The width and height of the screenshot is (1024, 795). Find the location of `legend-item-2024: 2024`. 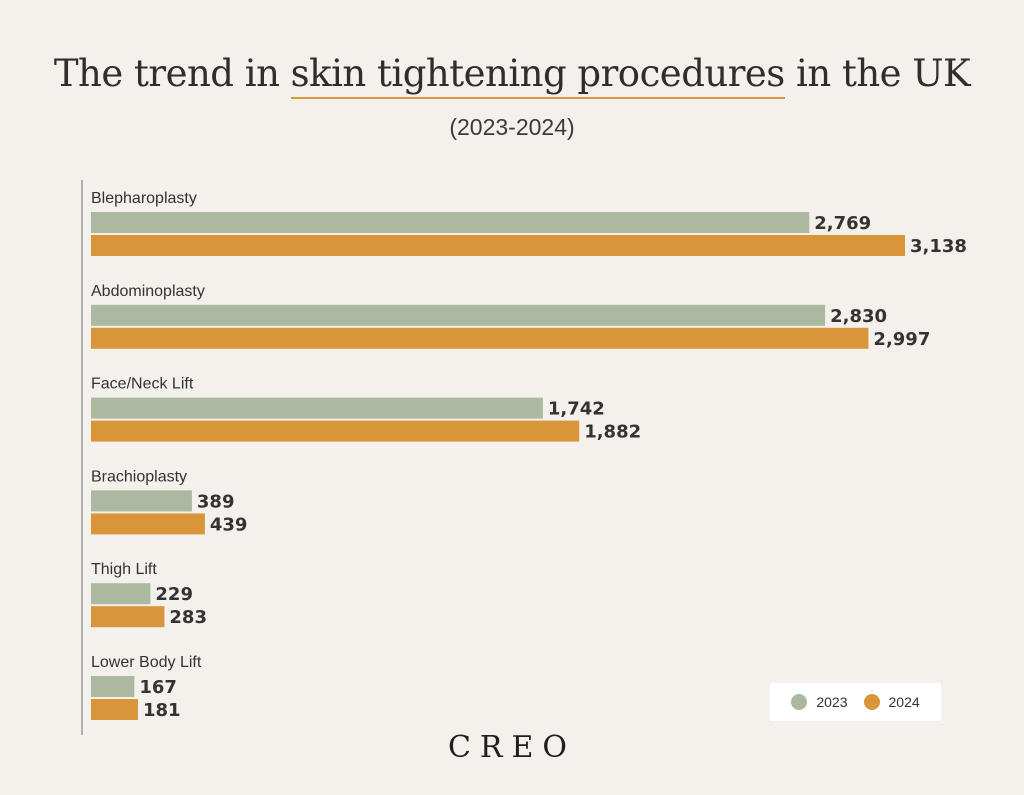

legend-item-2024: 2024 is located at coordinates (891, 702).